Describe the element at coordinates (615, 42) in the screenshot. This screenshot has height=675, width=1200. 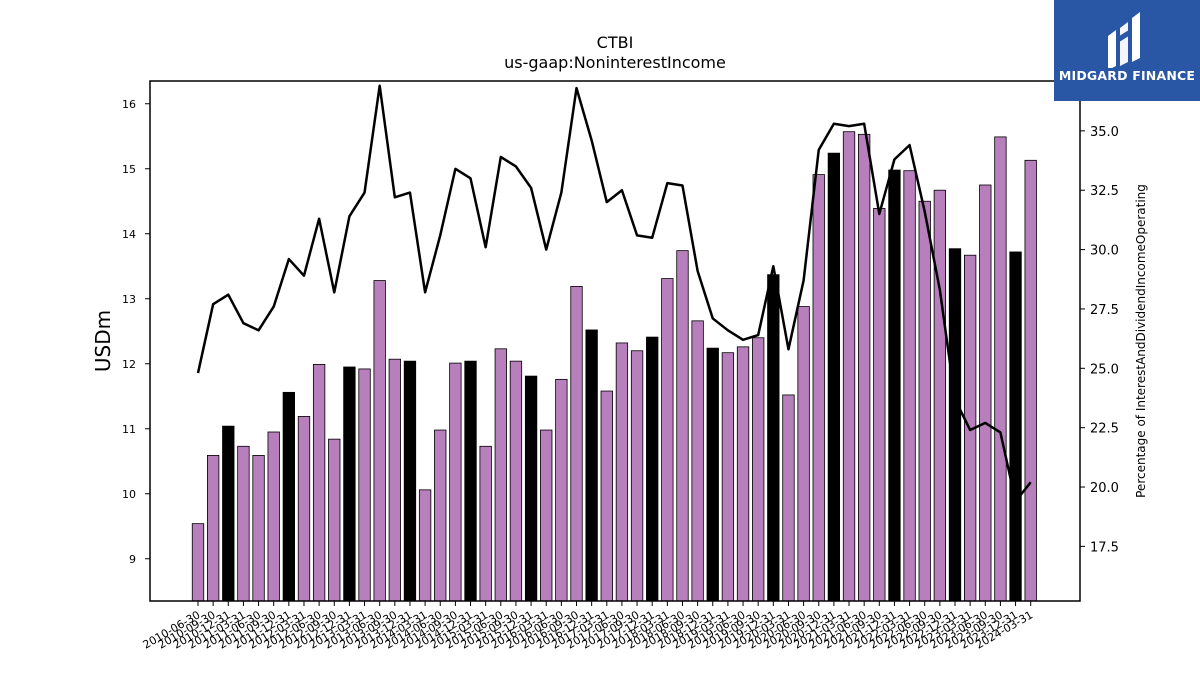
I see `chart-title: CTBI` at that location.